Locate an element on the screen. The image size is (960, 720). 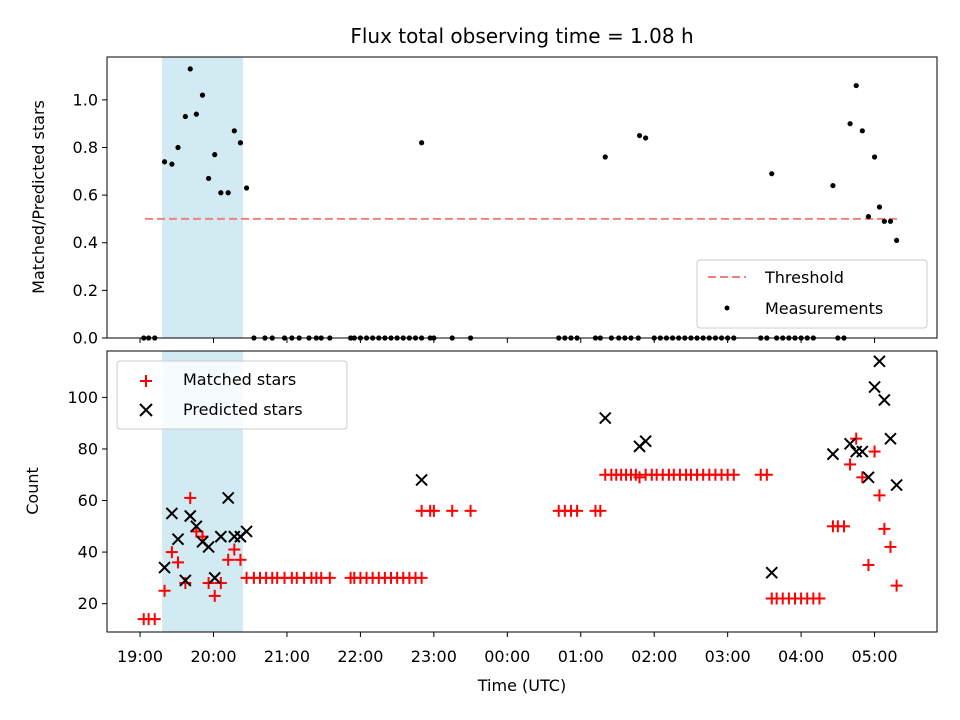
top-y-tick-label: 1.0 is located at coordinates (85, 99).